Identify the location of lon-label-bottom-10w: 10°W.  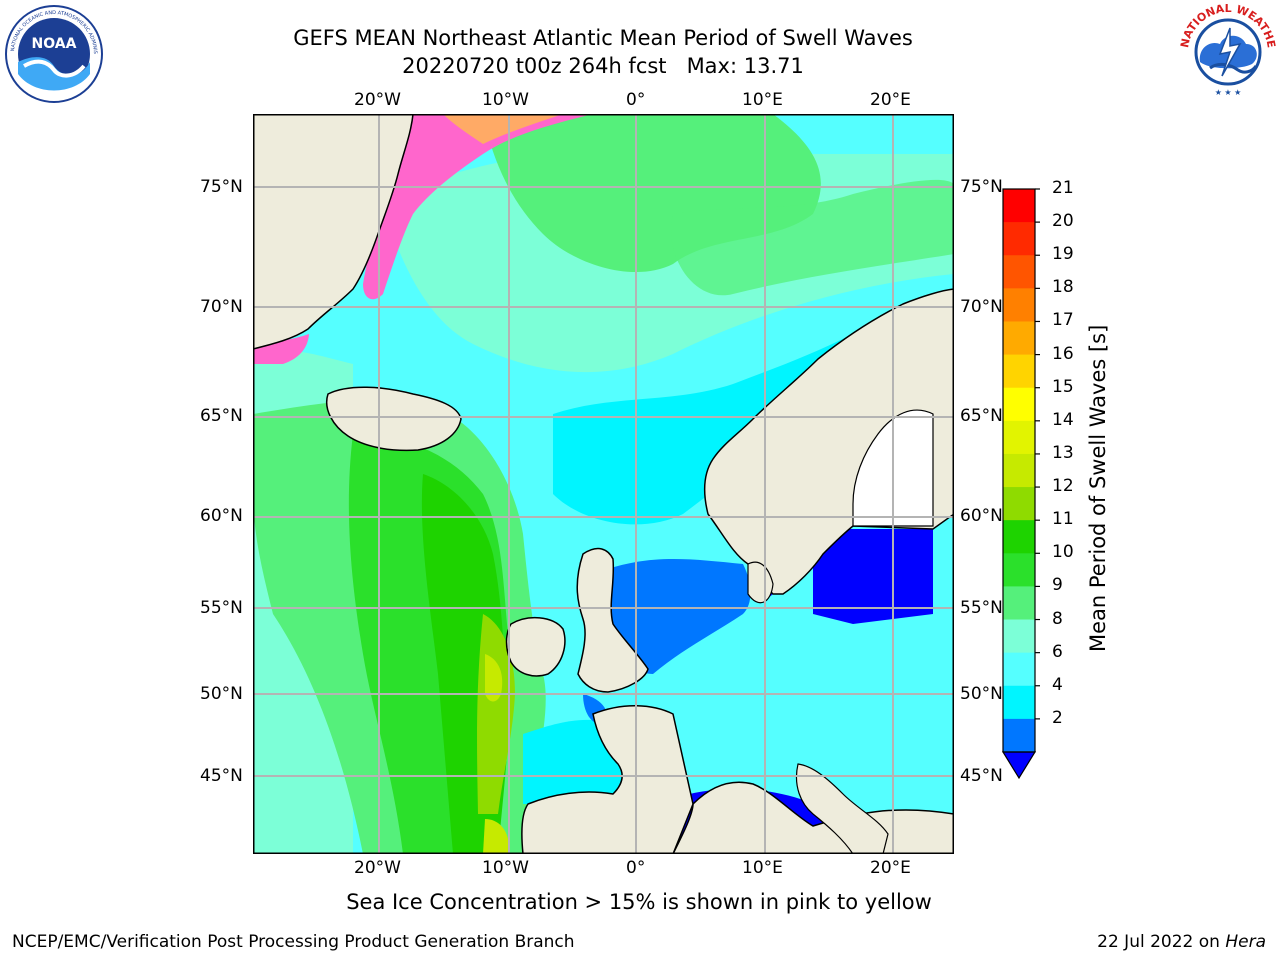
(505, 868).